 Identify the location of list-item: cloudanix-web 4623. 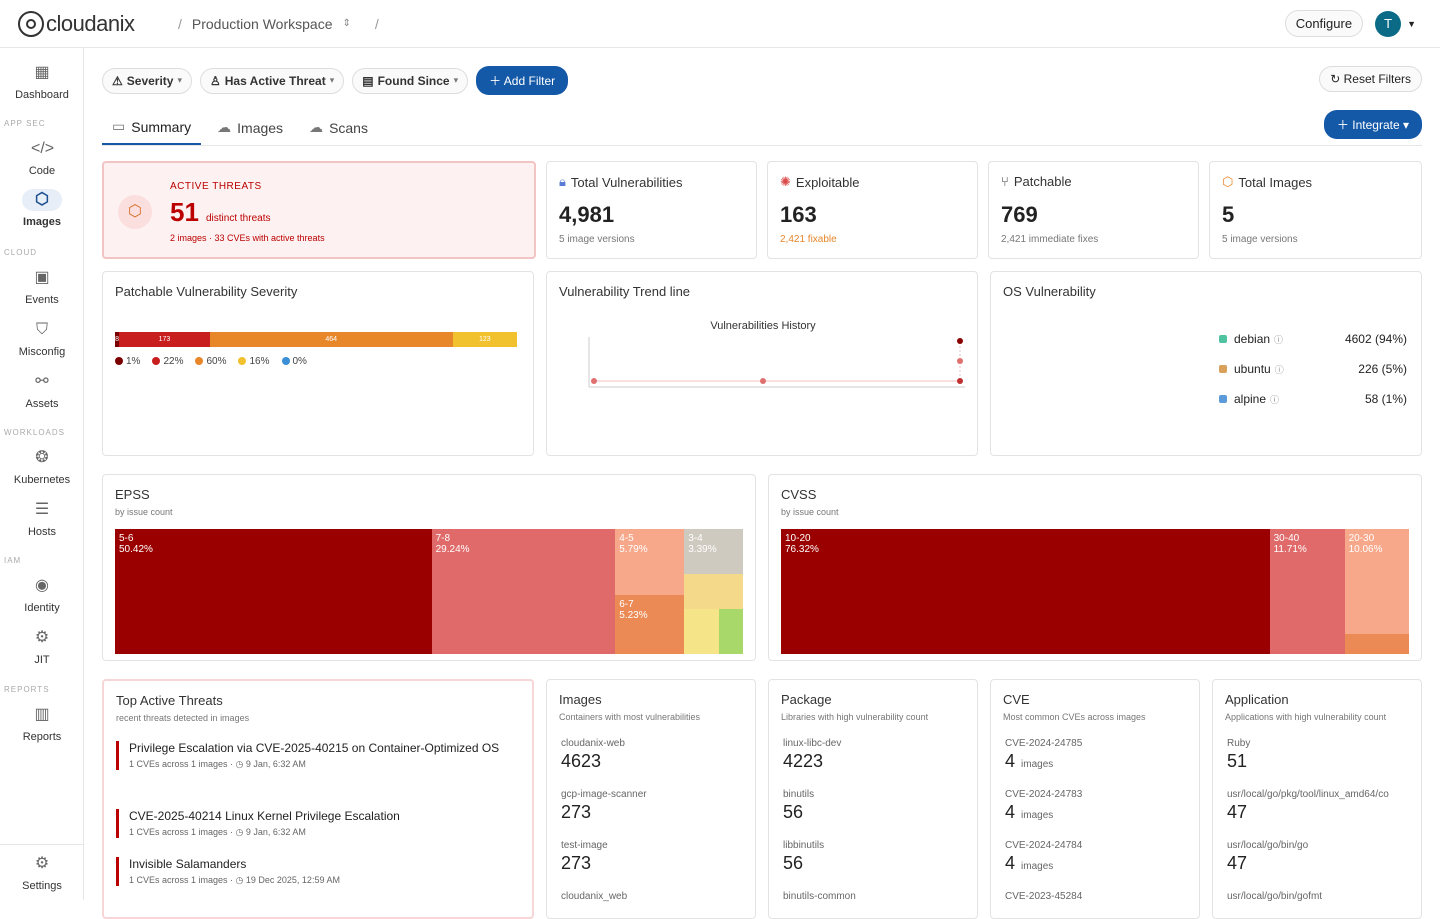
(656, 755).